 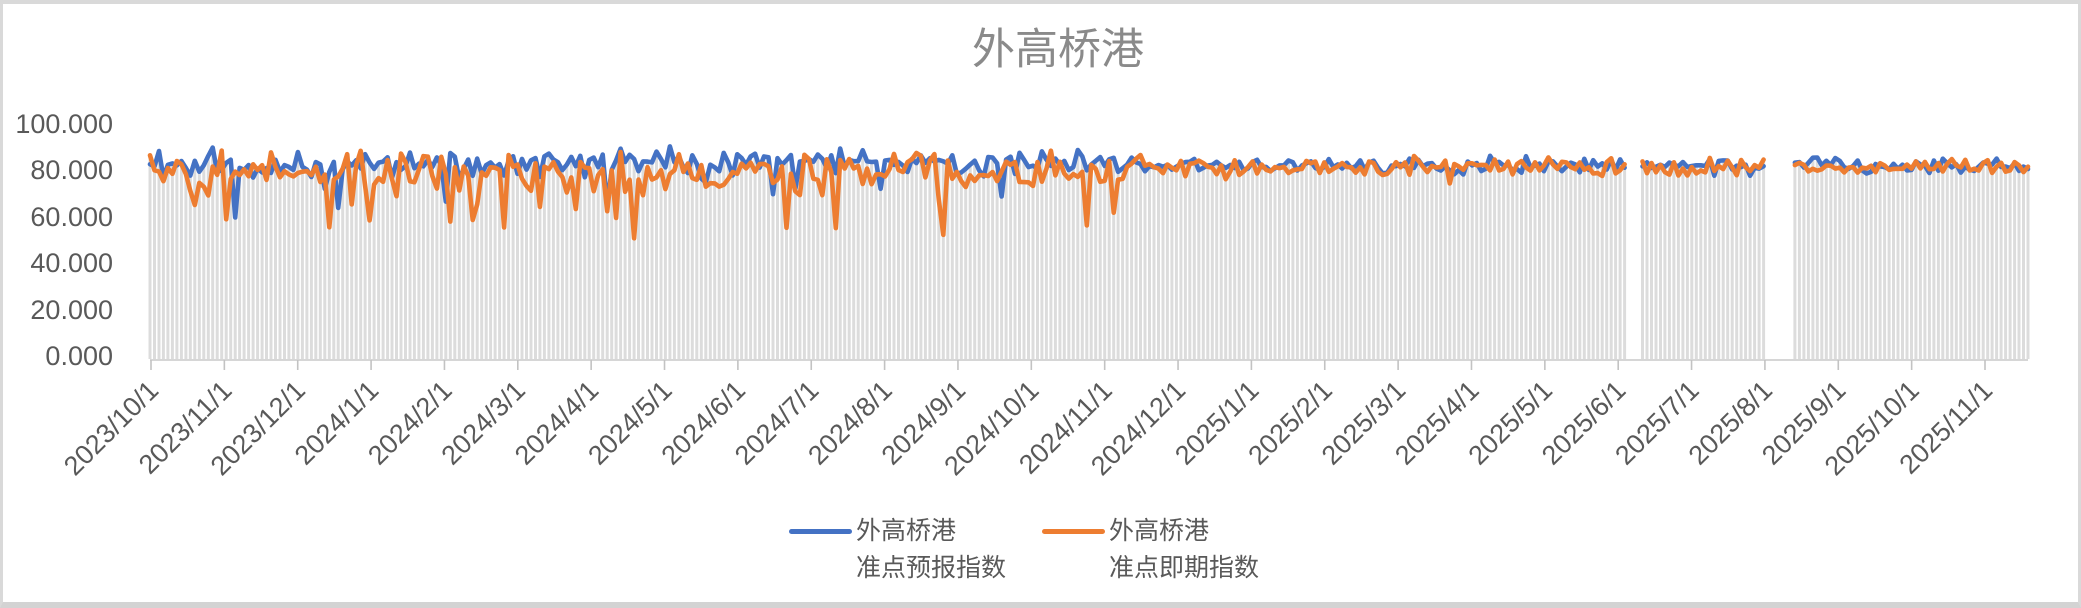 What do you see at coordinates (71, 216) in the screenshot?
I see `y-axis-label: 60.000` at bounding box center [71, 216].